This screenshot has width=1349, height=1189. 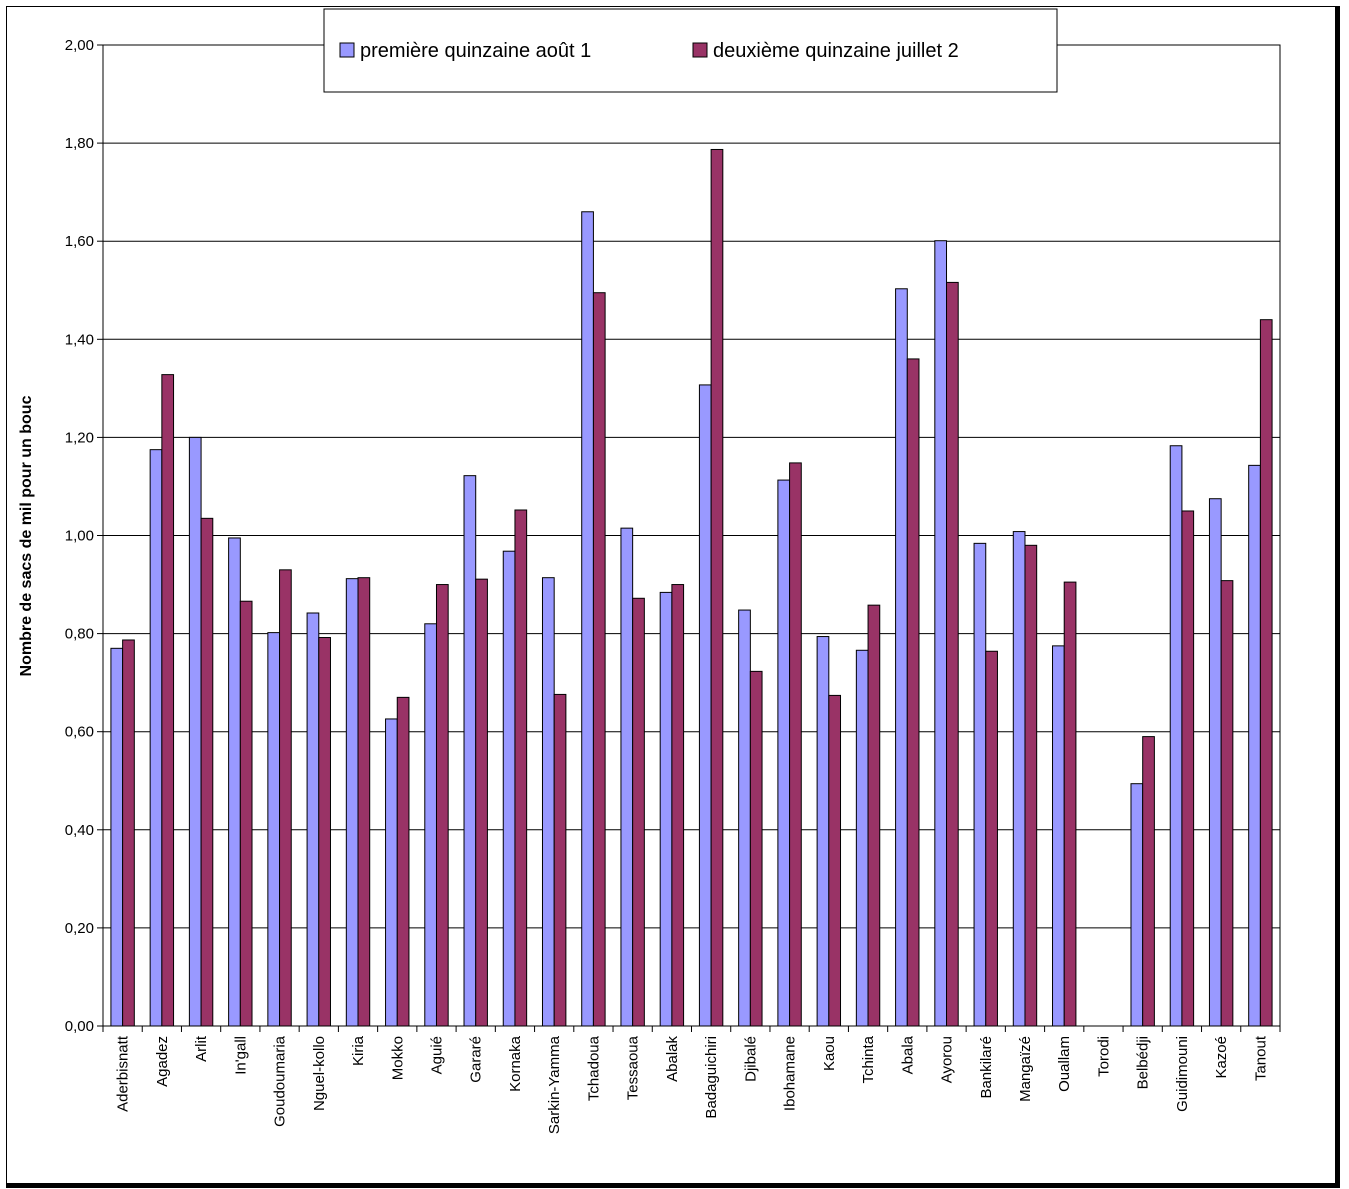 What do you see at coordinates (593, 1068) in the screenshot?
I see `x-tick-label: Tchadoua` at bounding box center [593, 1068].